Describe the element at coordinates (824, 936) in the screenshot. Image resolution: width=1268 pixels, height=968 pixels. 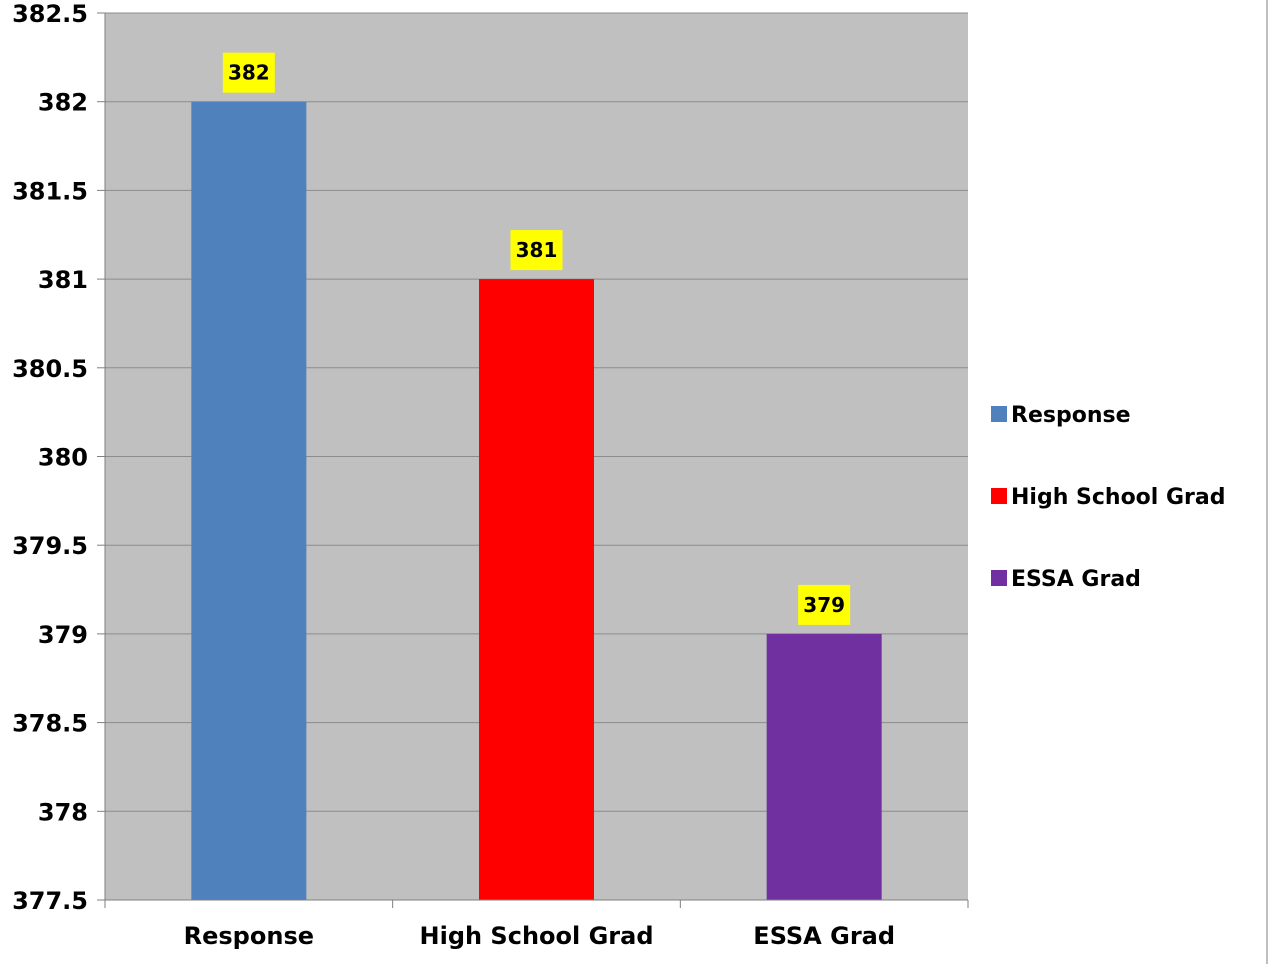
I see `x-tick-label: ESSA Grad` at that location.